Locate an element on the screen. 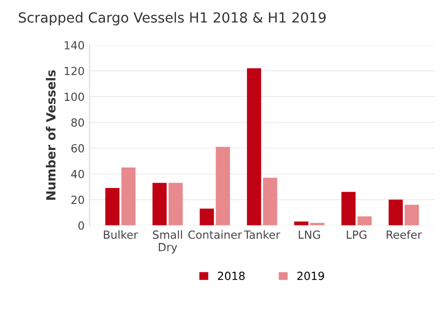  x-tick-label: Tanker is located at coordinates (262, 234).